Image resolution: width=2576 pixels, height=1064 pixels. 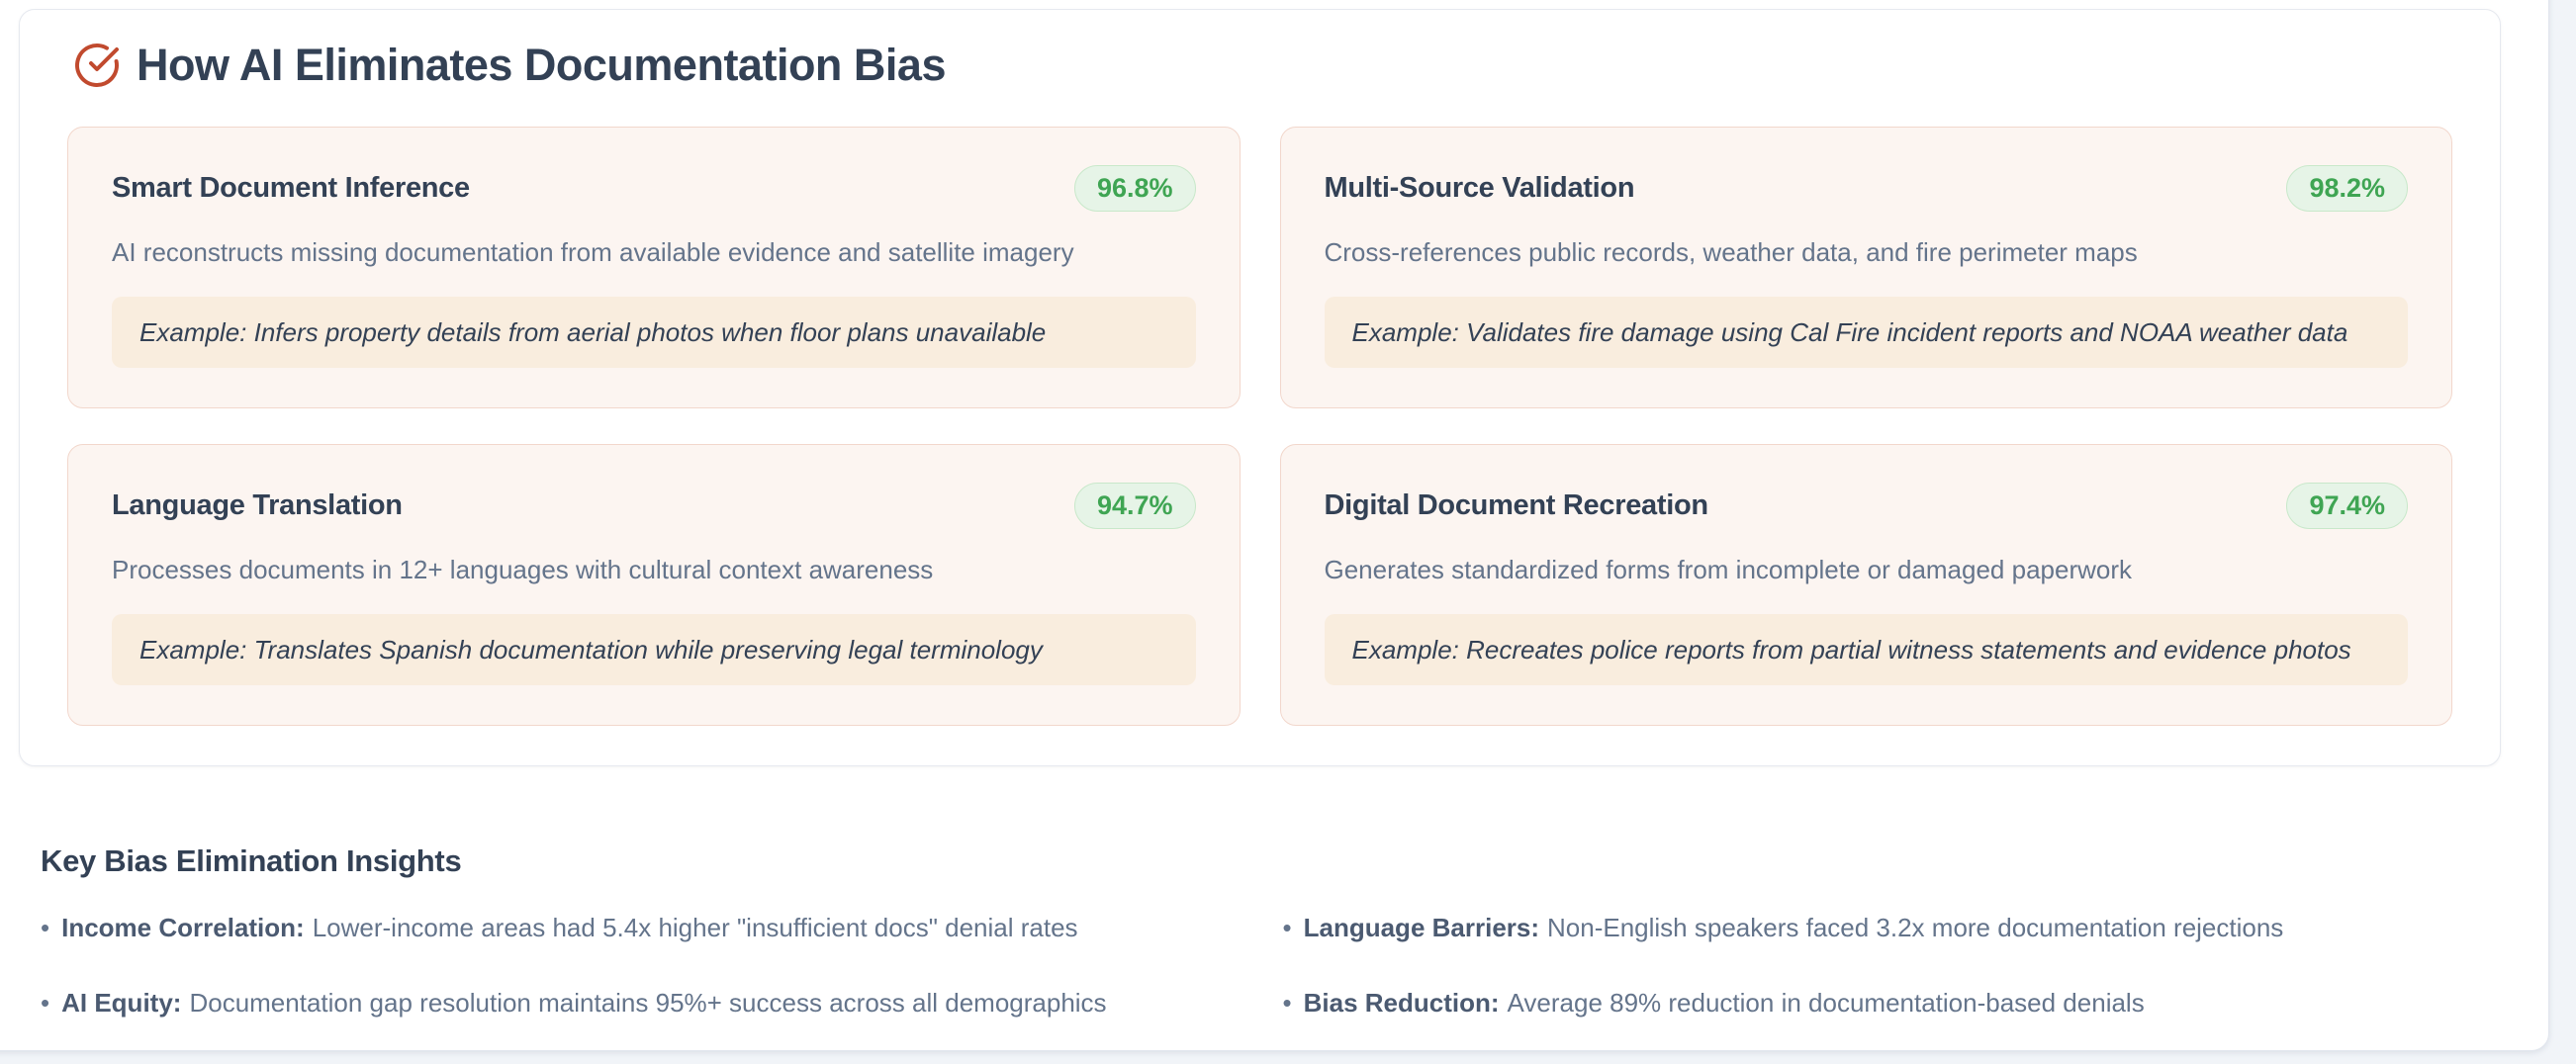 I want to click on feature-header: Digital Document Recreation 97.4%, so click(x=1866, y=506).